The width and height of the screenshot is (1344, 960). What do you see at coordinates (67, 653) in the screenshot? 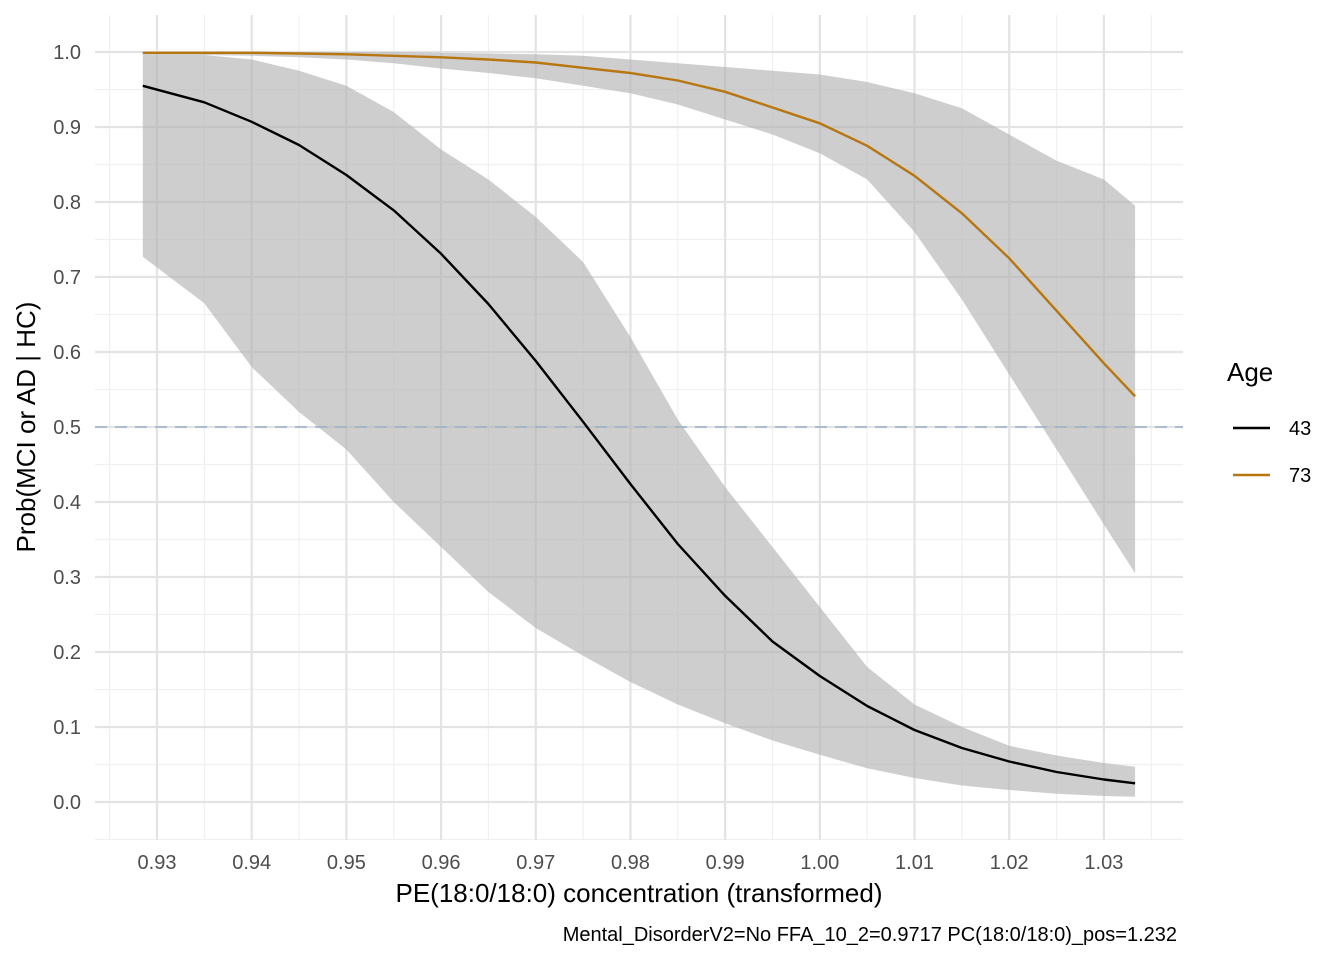
I see `y-tick-label: 0.2` at bounding box center [67, 653].